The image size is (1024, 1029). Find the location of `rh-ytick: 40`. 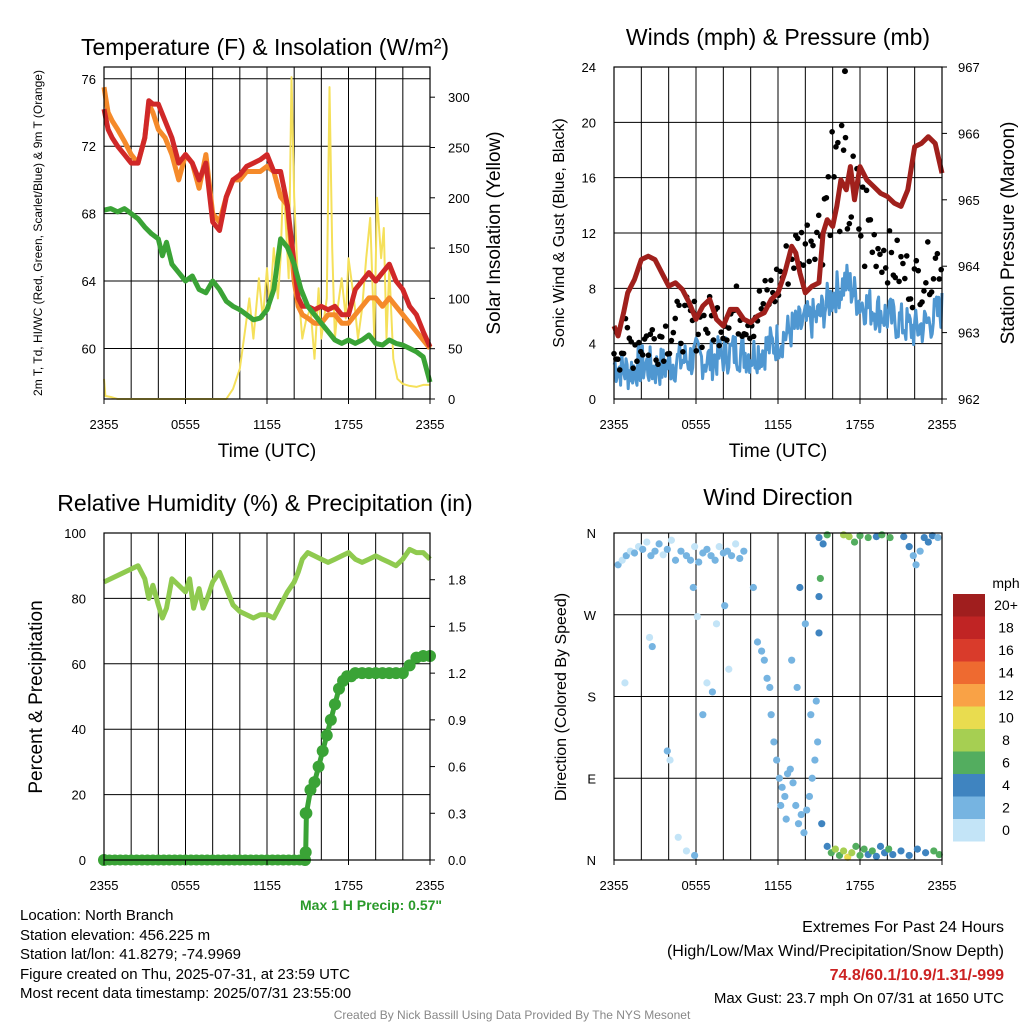

rh-ytick: 40 is located at coordinates (79, 729).